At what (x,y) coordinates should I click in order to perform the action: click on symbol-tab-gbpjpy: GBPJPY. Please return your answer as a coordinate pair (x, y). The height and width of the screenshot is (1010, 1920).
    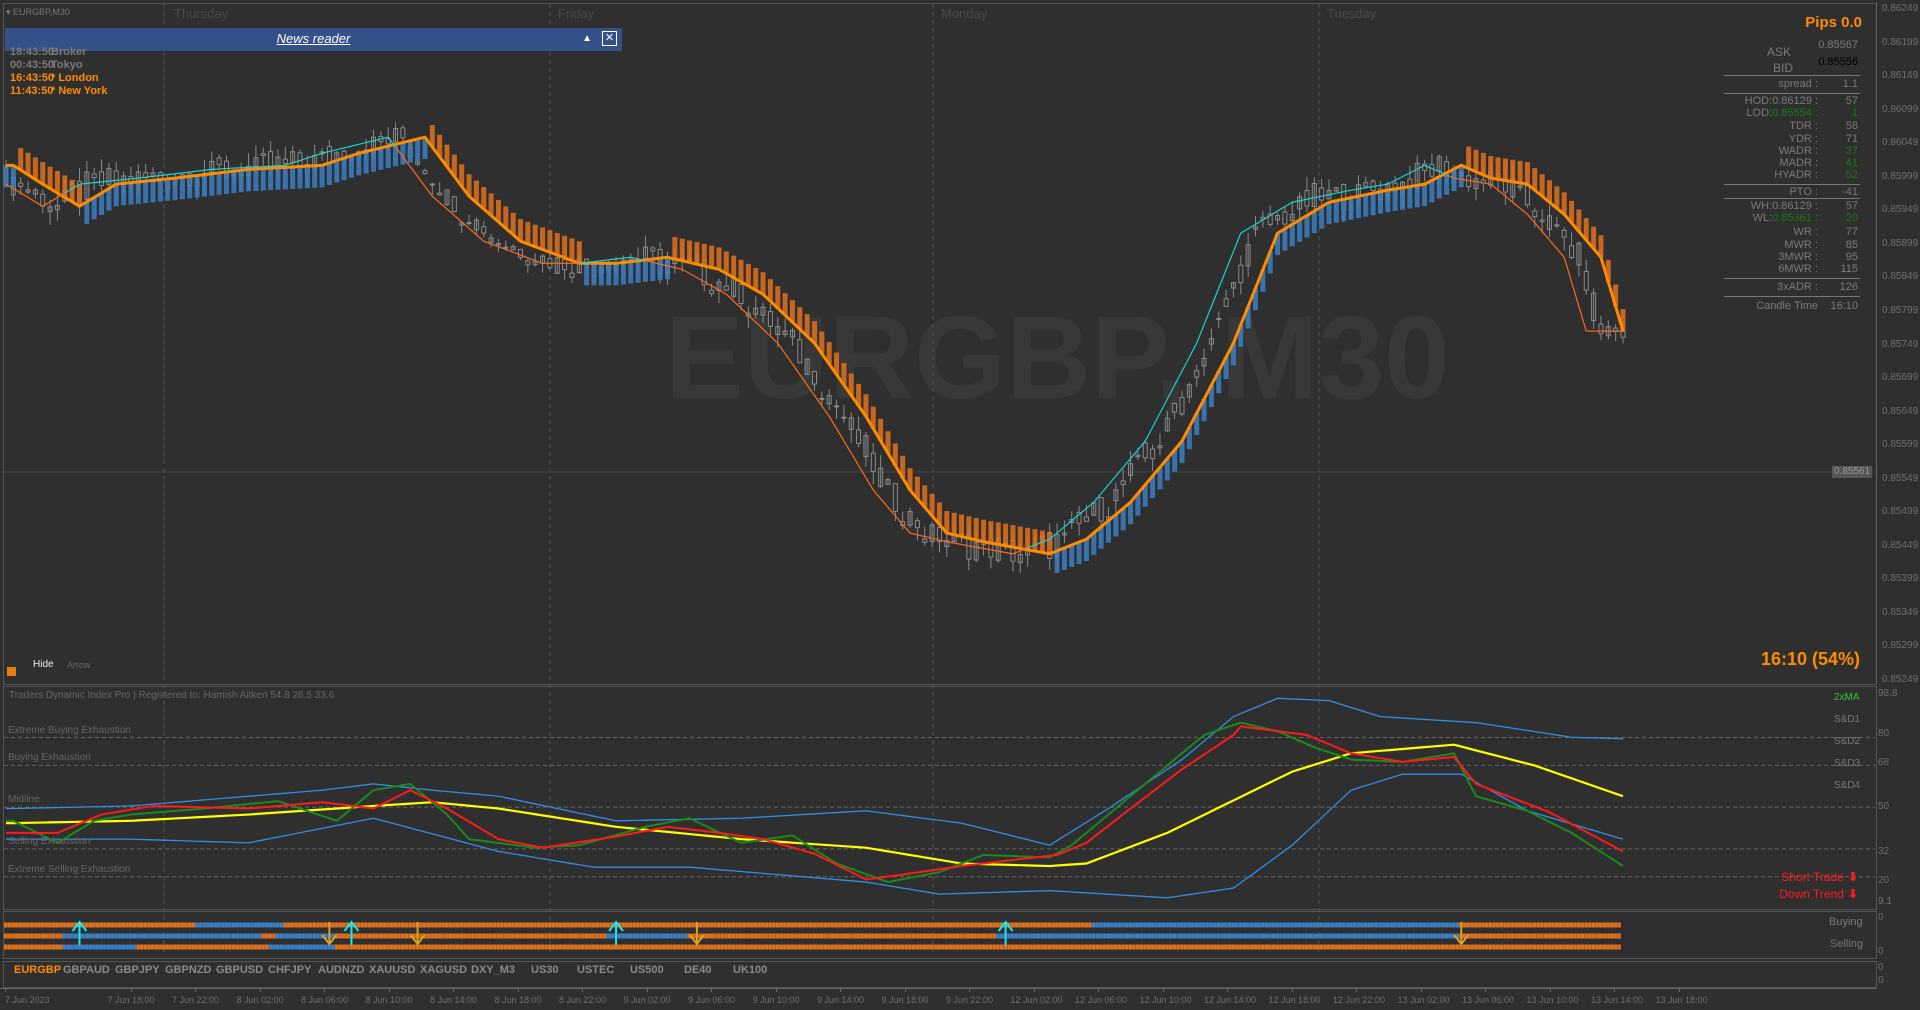
    Looking at the image, I should click on (137, 970).